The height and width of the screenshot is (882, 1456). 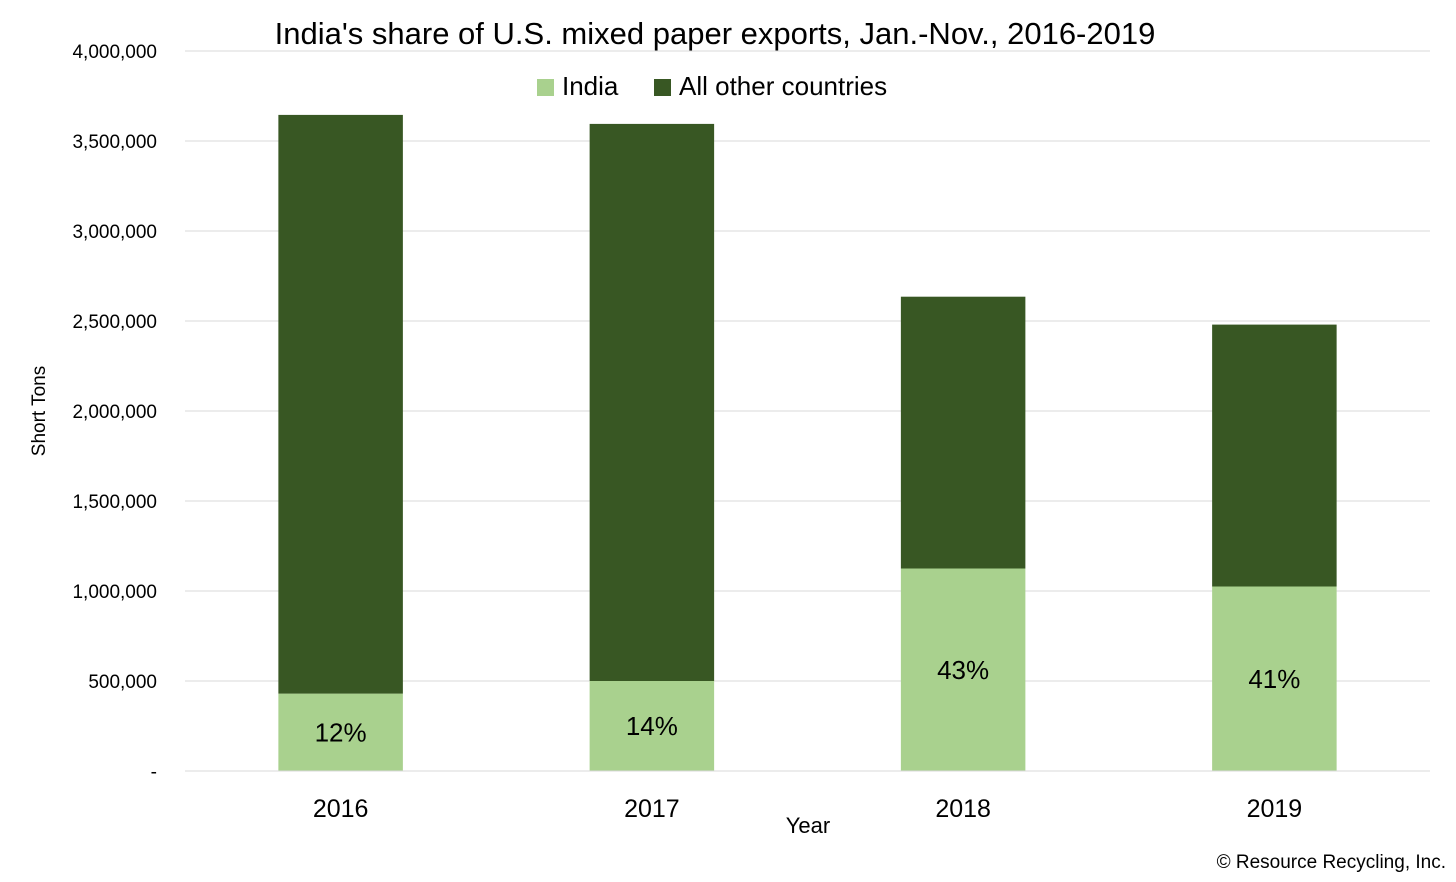 What do you see at coordinates (114, 592) in the screenshot?
I see `y-tick-label: 1,000,000` at bounding box center [114, 592].